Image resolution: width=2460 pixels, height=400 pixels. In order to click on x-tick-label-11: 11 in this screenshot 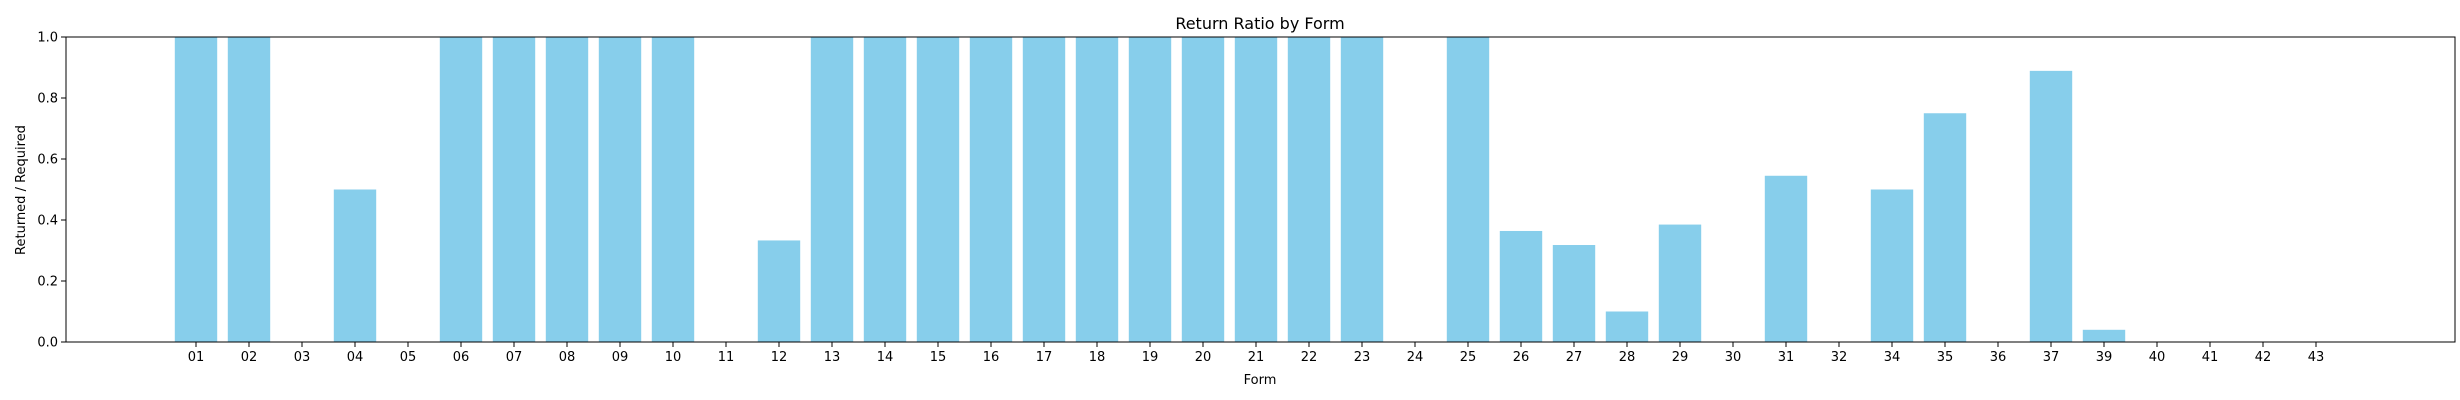, I will do `click(726, 357)`.